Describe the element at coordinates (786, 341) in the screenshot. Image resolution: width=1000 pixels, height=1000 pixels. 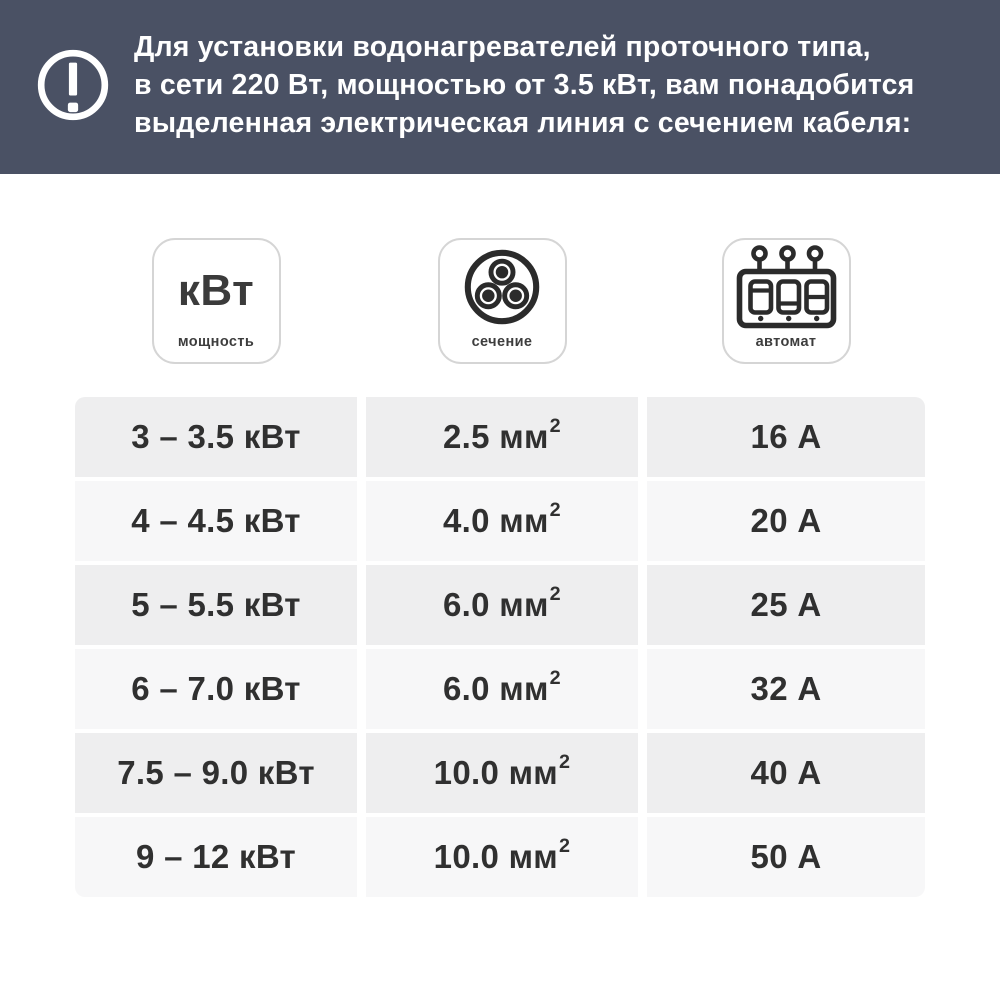
I see `breaker-card-label: автомат` at that location.